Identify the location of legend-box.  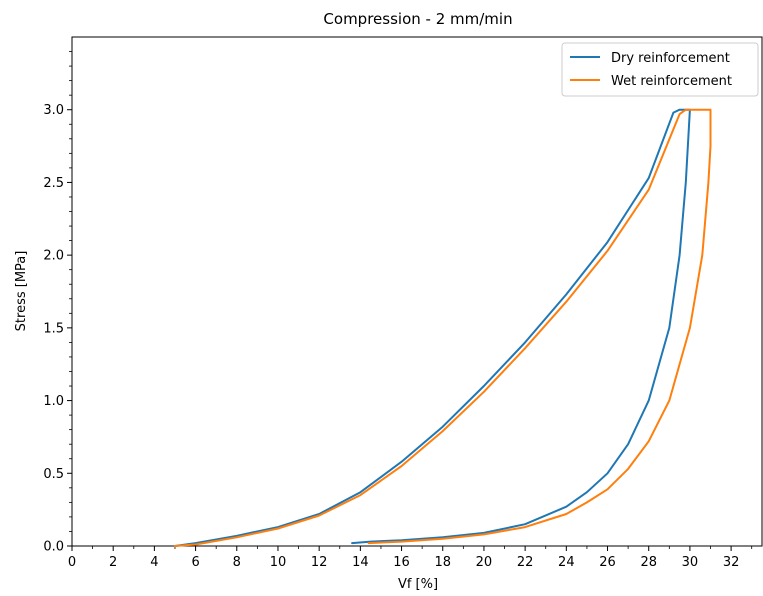
(660, 69).